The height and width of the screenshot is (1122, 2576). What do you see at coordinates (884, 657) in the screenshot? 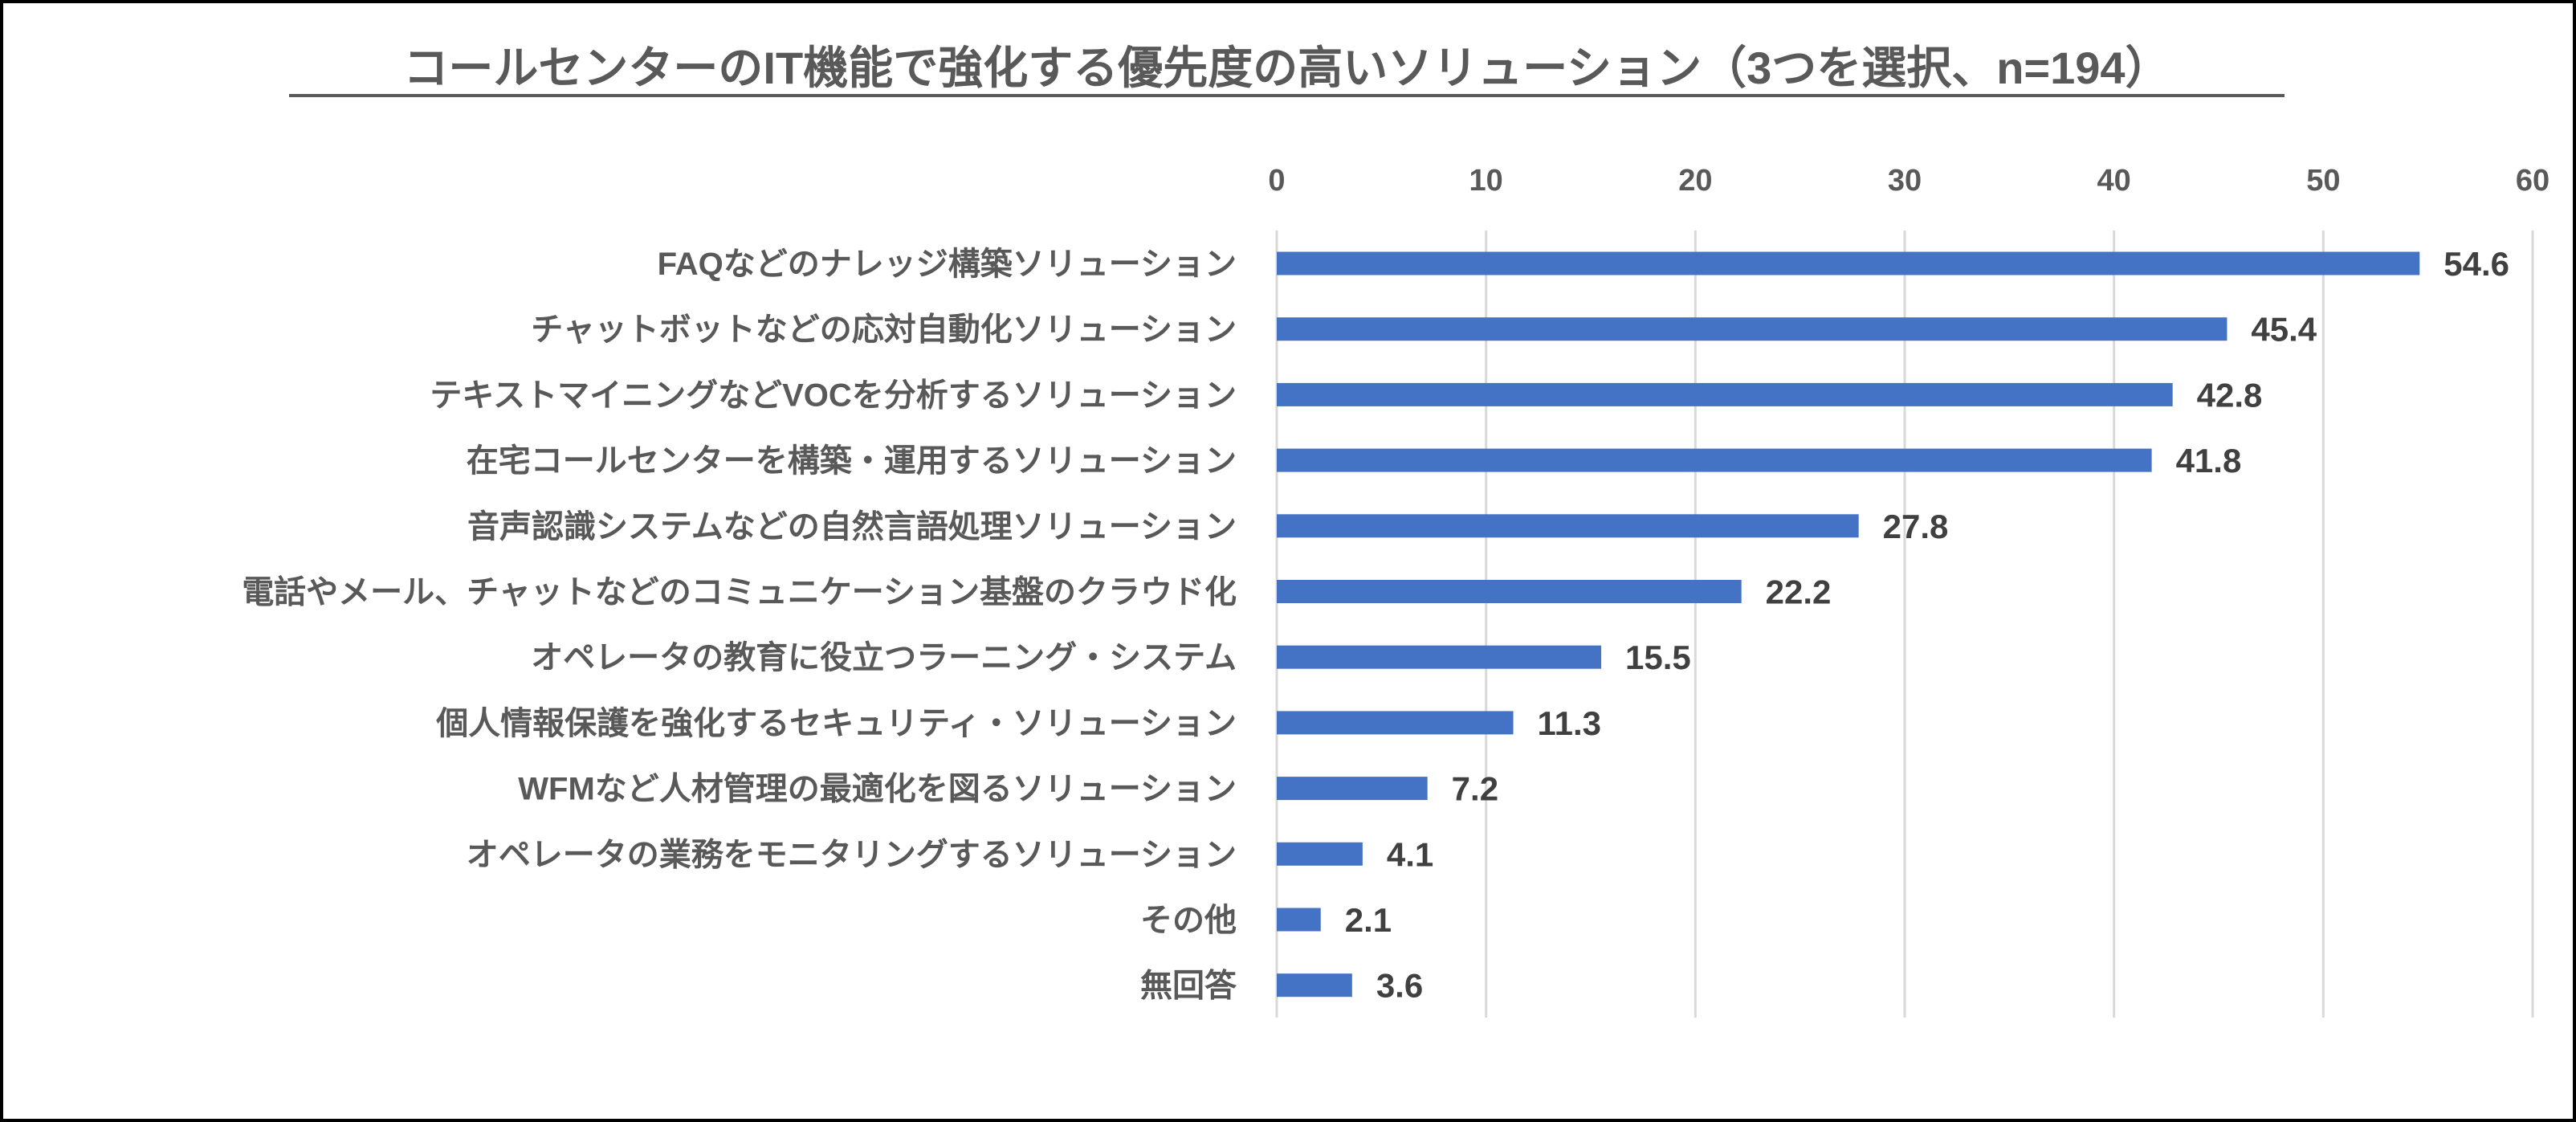
I see `category-label: オペレータの教育に役立つラーニング・システム` at bounding box center [884, 657].